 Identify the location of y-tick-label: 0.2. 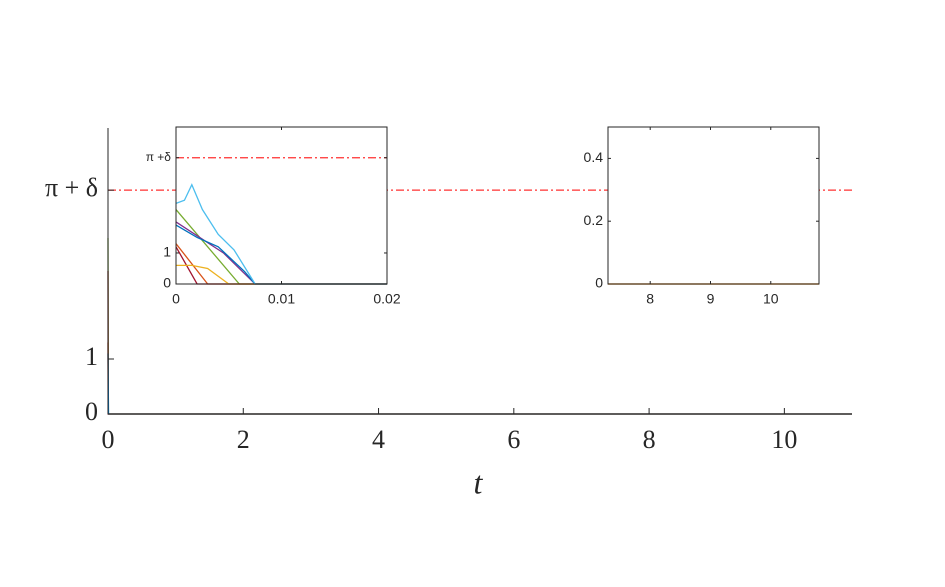
(594, 220).